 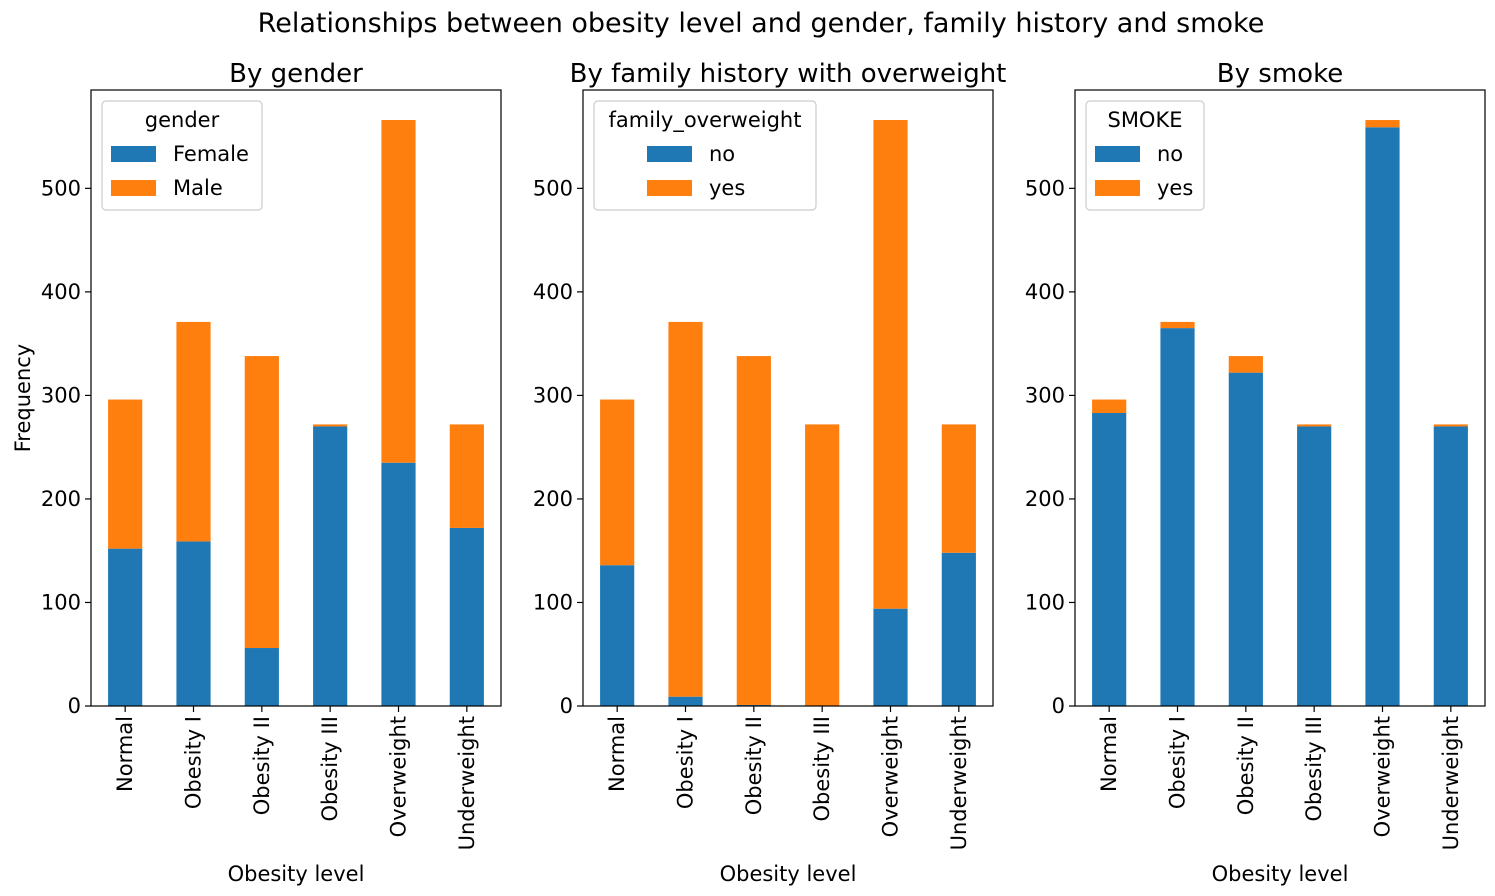 I want to click on bar-obesity-iii-no, so click(x=1314, y=566).